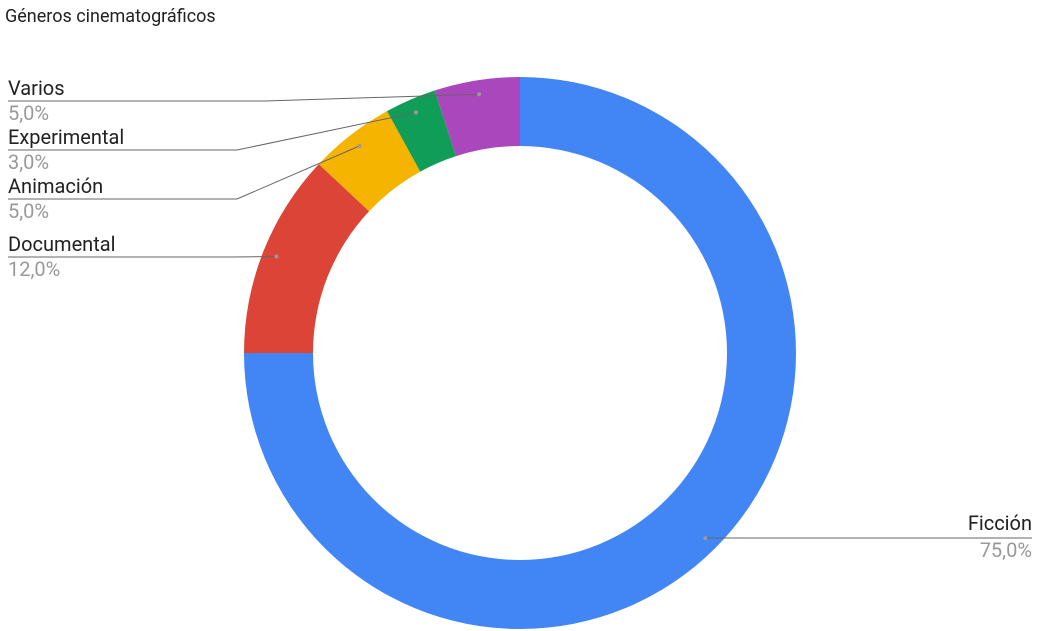 The width and height of the screenshot is (1038, 631). Describe the element at coordinates (34, 269) in the screenshot. I see `slice-value: 12,0%` at that location.